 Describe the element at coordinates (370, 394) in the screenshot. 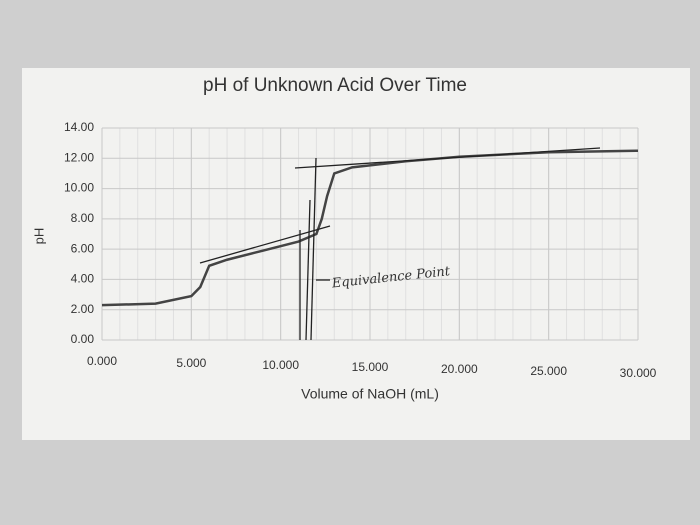

I see `x-axis-title: Volume of NaOH (mL)` at that location.